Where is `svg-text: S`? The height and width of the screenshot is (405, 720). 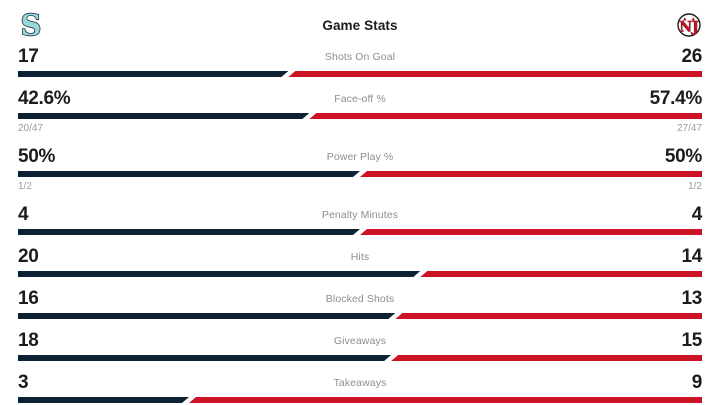
svg-text: S is located at coordinates (31, 25).